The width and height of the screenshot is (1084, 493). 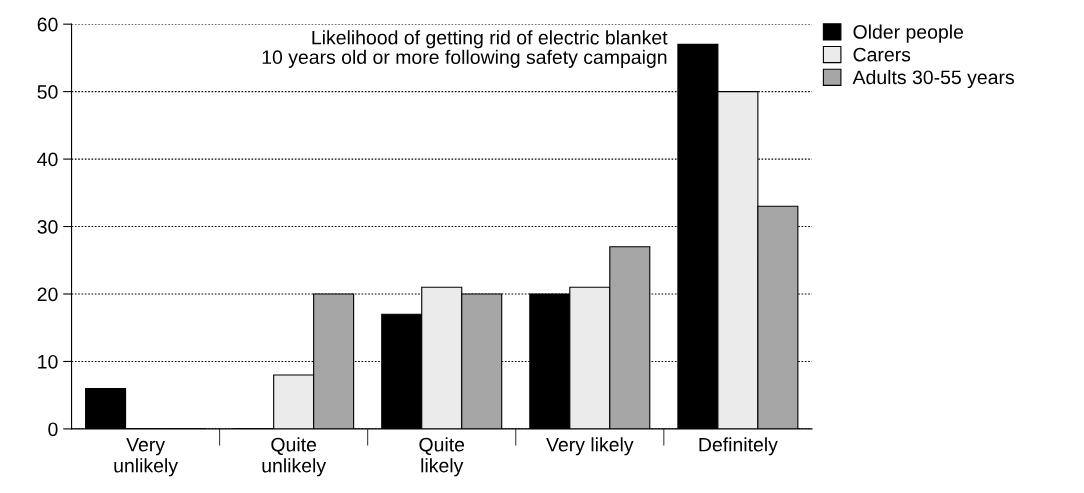 I want to click on x-tick-label: Quite unlikely, so click(x=294, y=457).